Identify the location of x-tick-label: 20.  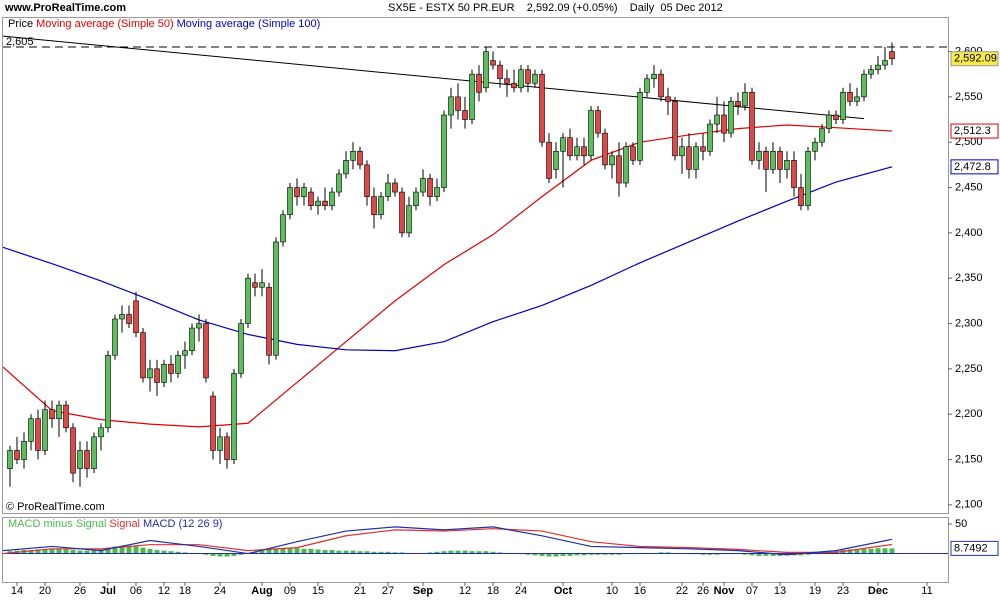
(45, 591).